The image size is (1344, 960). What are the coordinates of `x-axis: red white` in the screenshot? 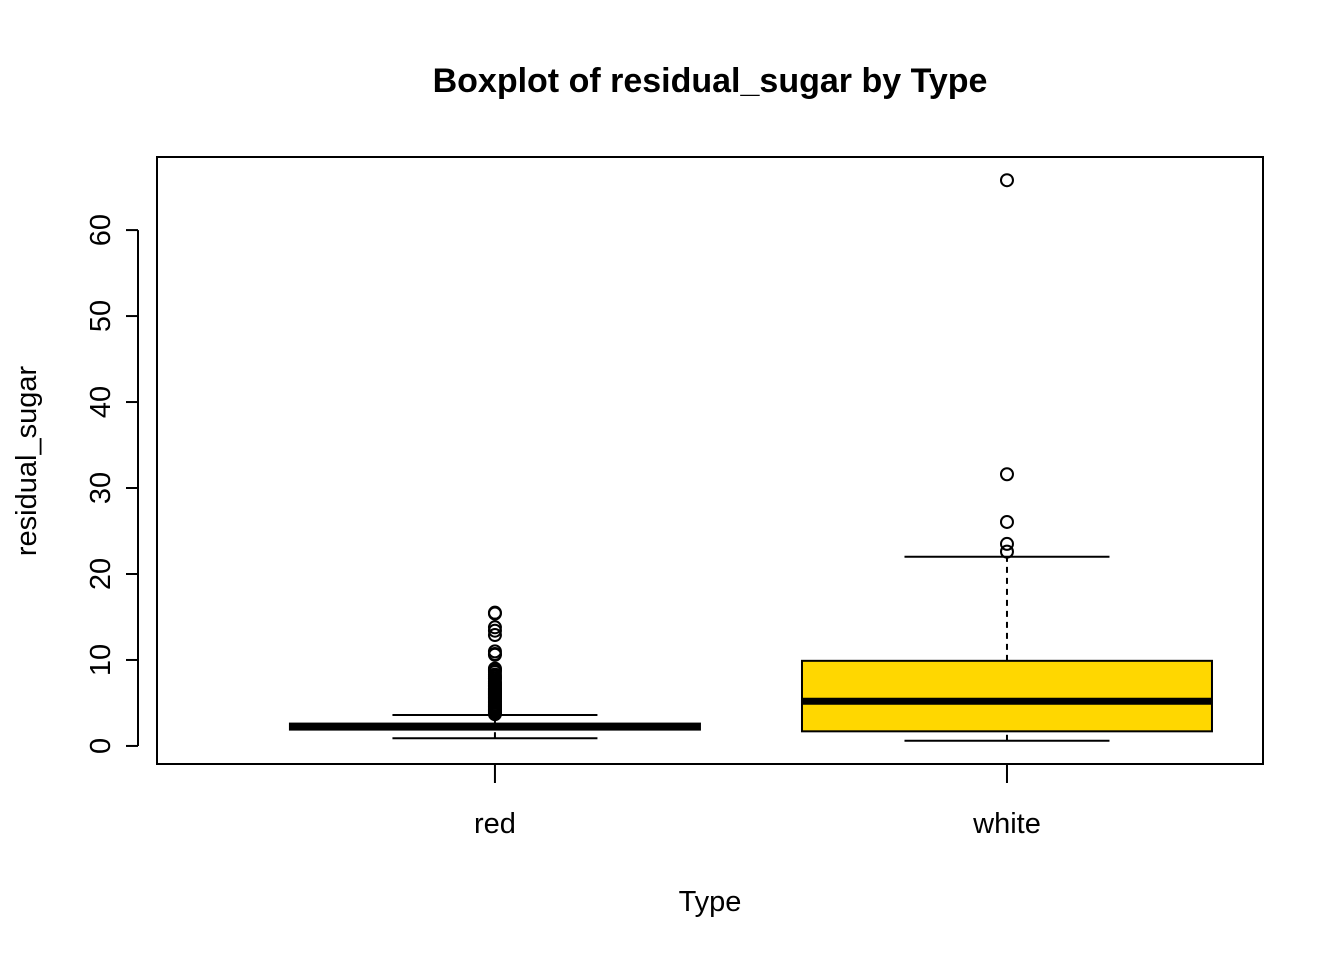 It's located at (757, 802).